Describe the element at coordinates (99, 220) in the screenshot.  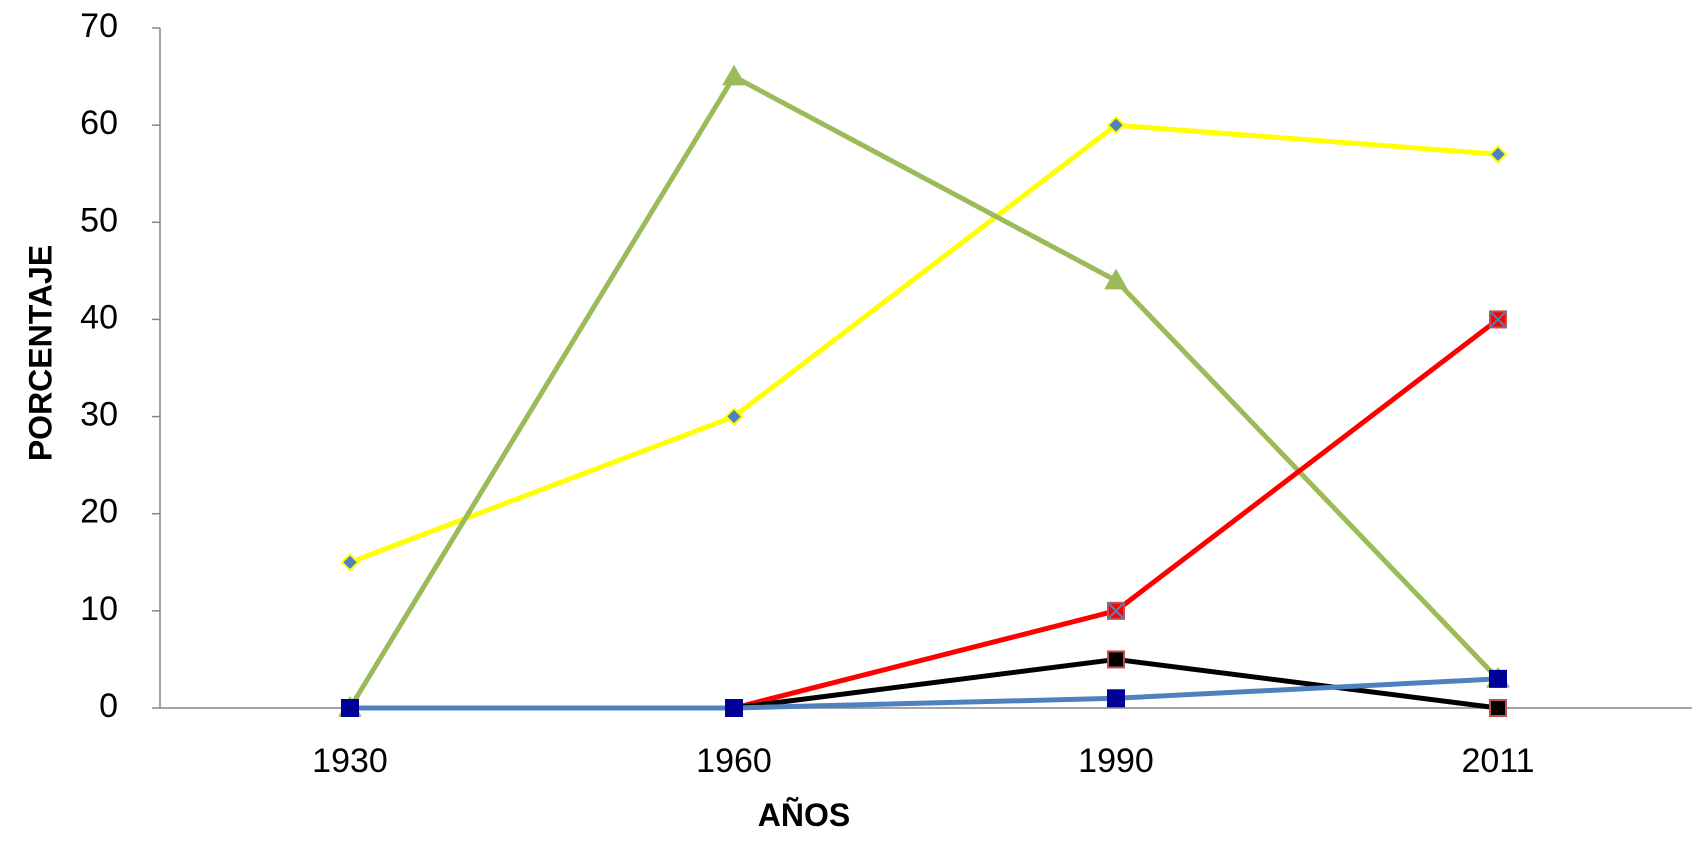
I see `y-tick-label: 50` at that location.